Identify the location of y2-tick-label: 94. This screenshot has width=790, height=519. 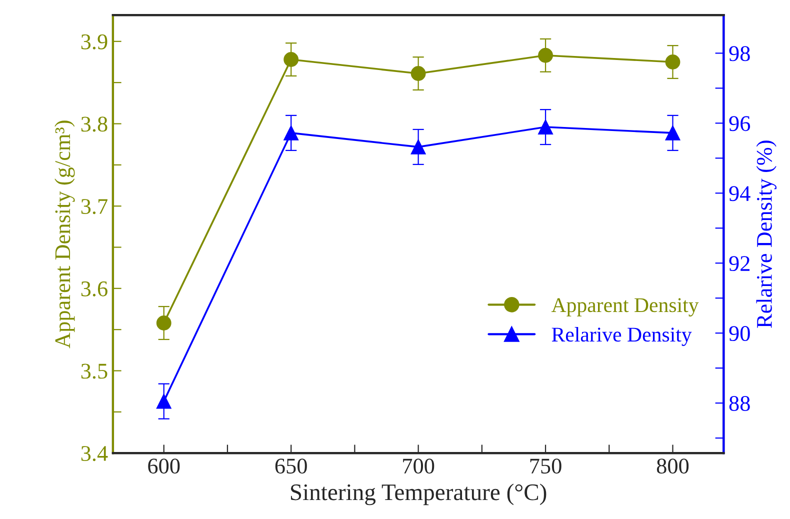
(739, 194).